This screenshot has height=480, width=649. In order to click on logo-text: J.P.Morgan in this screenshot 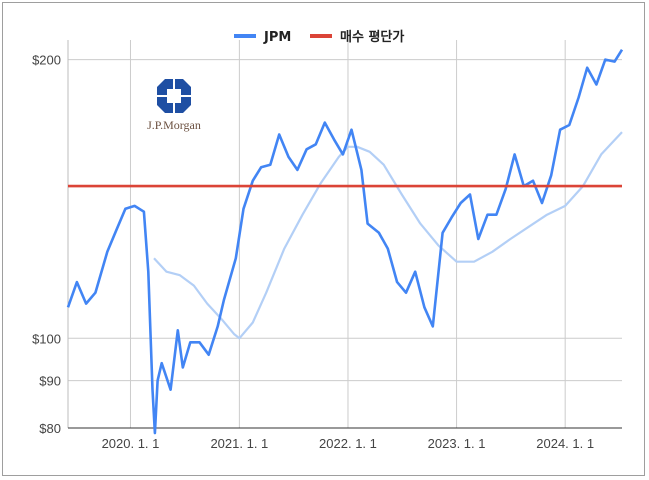, I will do `click(174, 125)`.